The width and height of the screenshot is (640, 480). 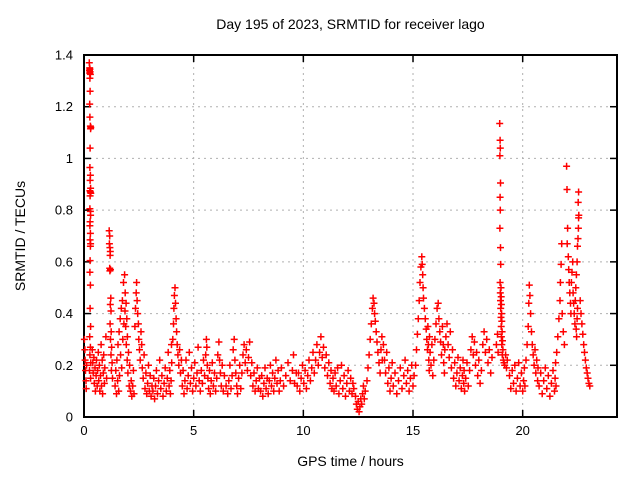 I want to click on x-tick-label: 10, so click(x=303, y=430).